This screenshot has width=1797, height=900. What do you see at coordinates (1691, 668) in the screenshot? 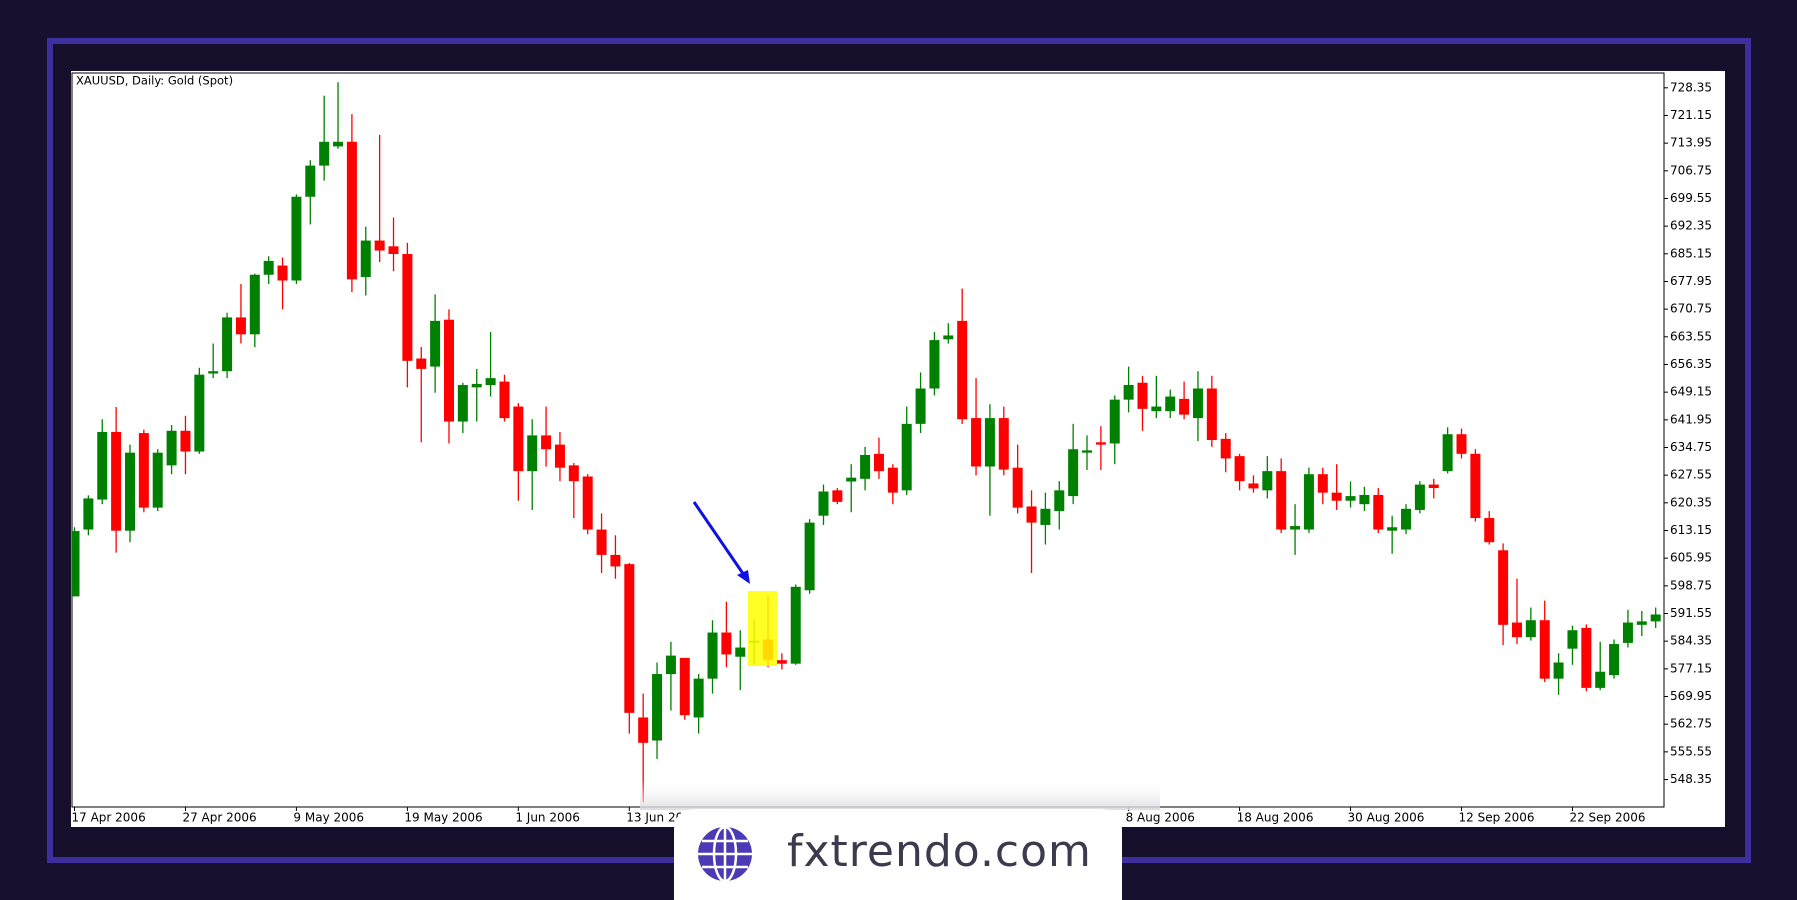
I see `y-tick-label: 577.15` at bounding box center [1691, 668].